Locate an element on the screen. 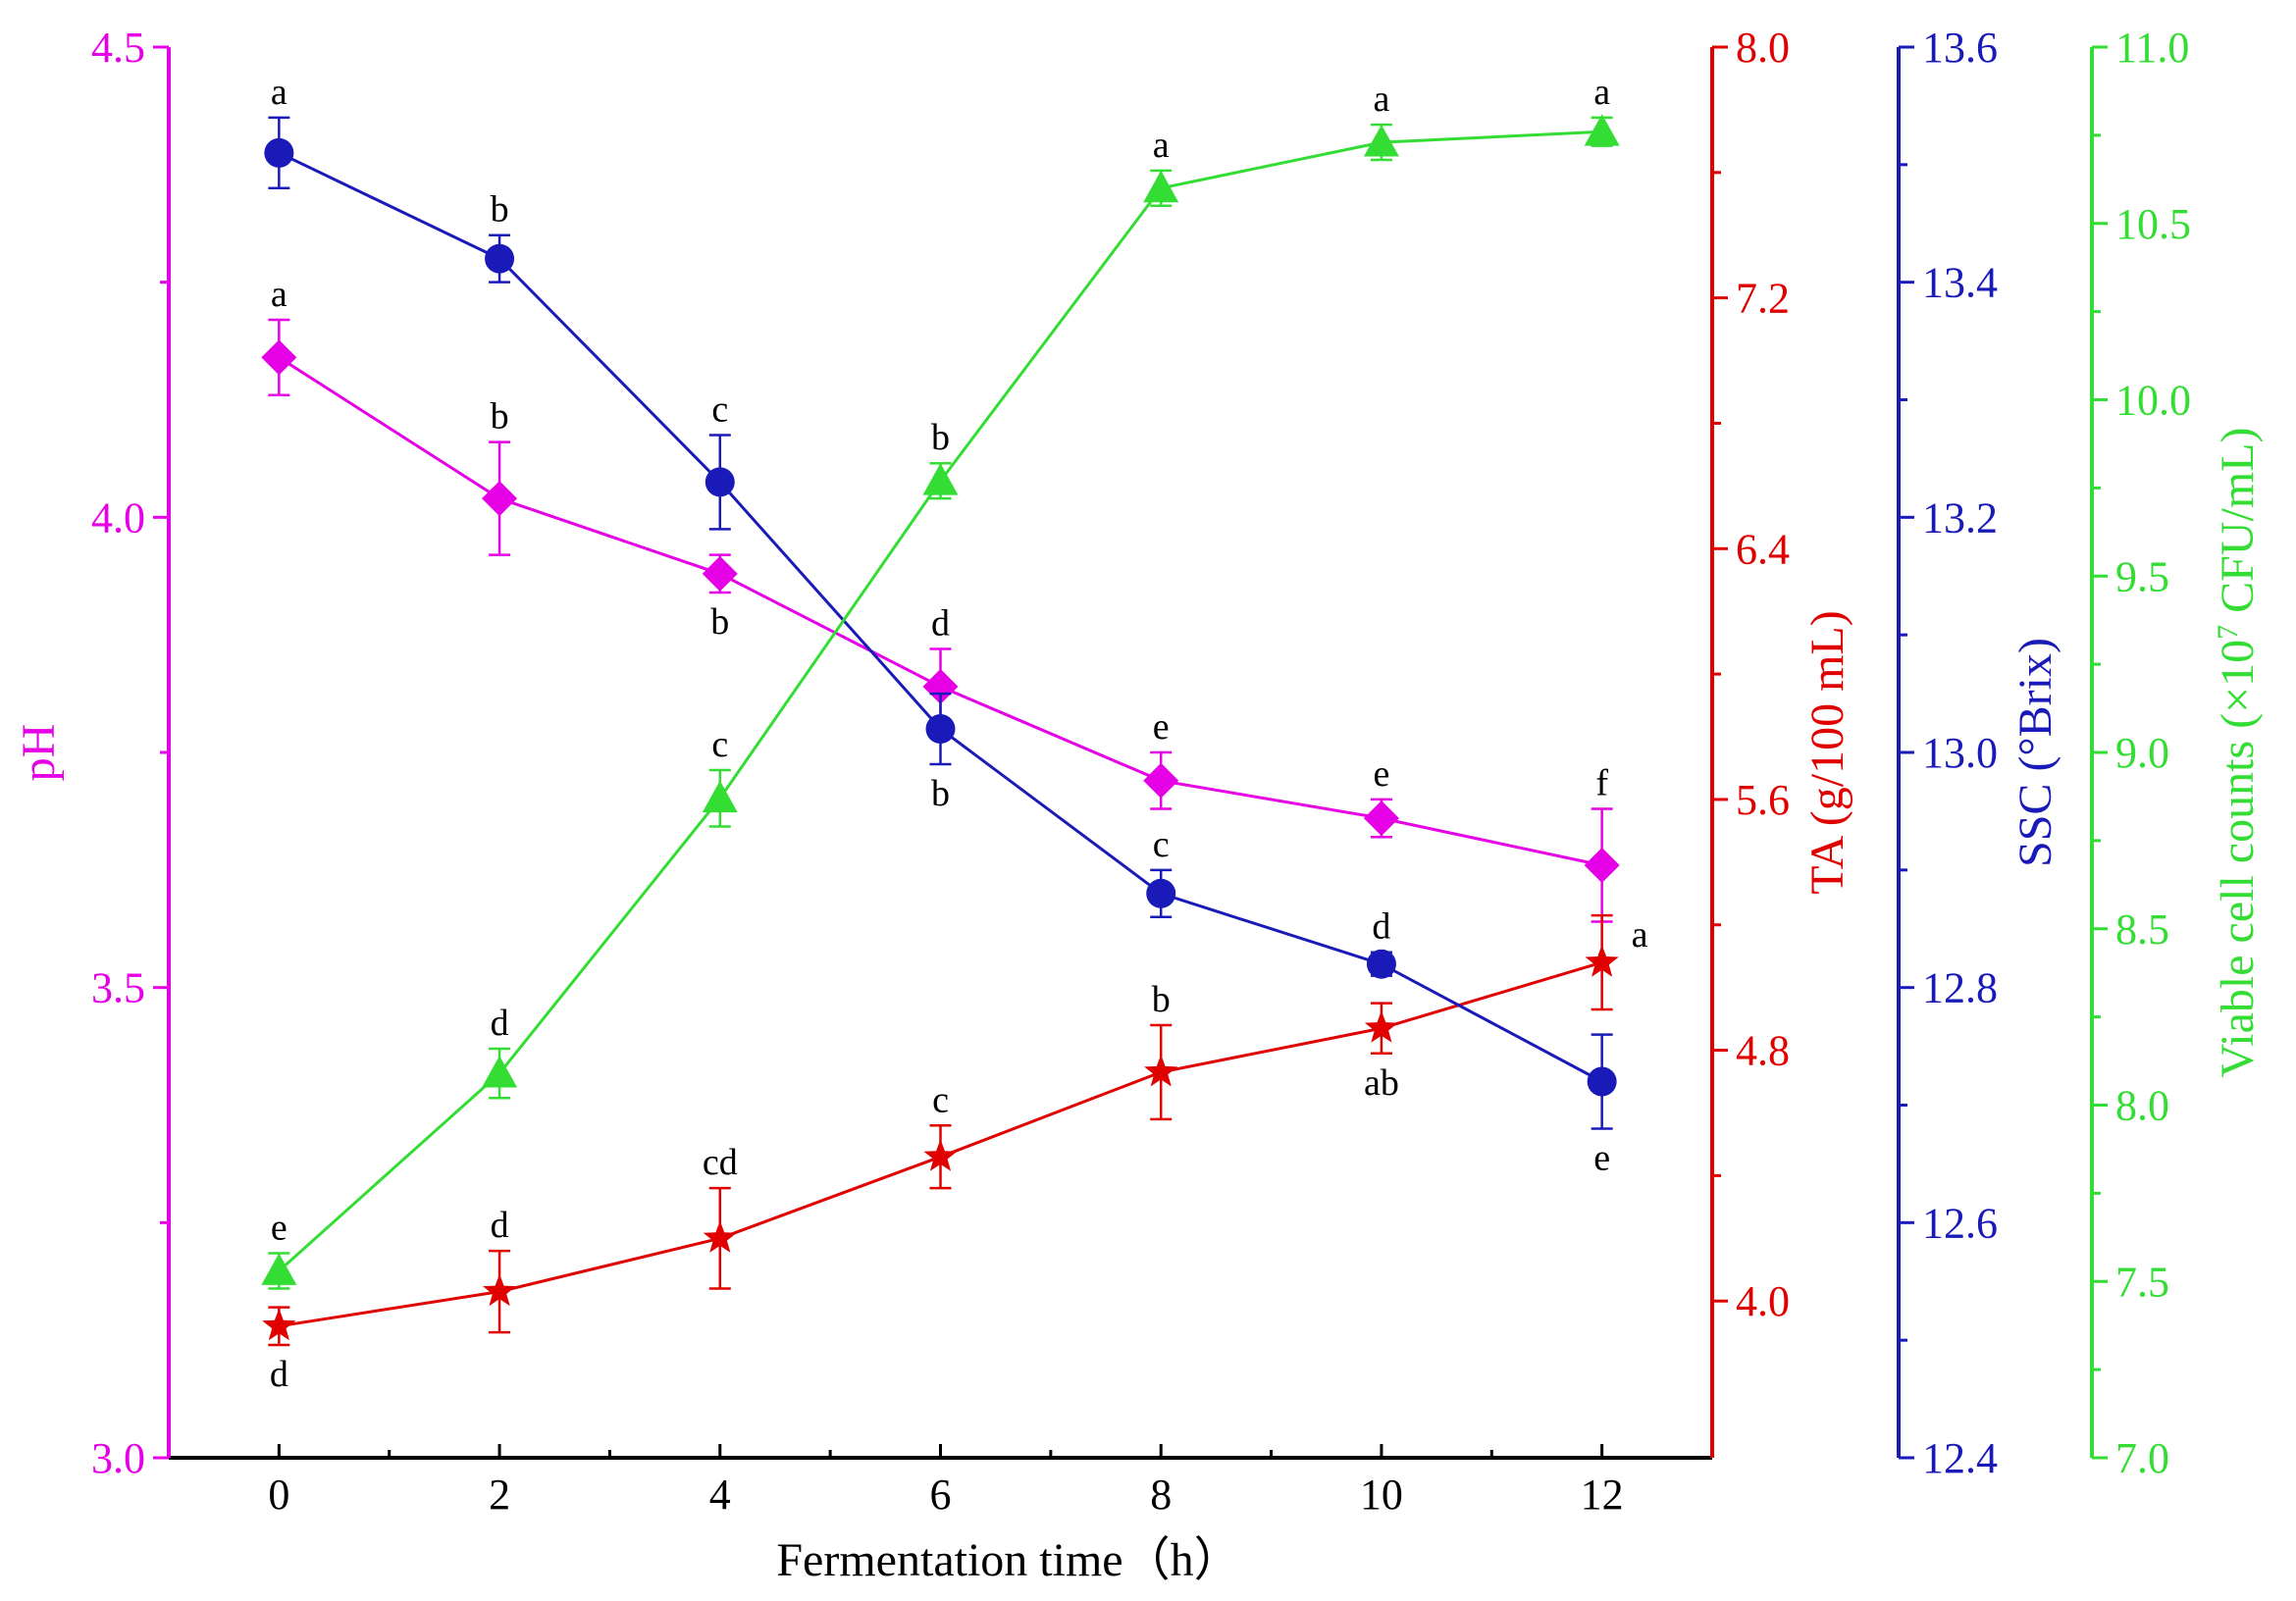  ta-significance-letter-6: a is located at coordinates (1640, 934).